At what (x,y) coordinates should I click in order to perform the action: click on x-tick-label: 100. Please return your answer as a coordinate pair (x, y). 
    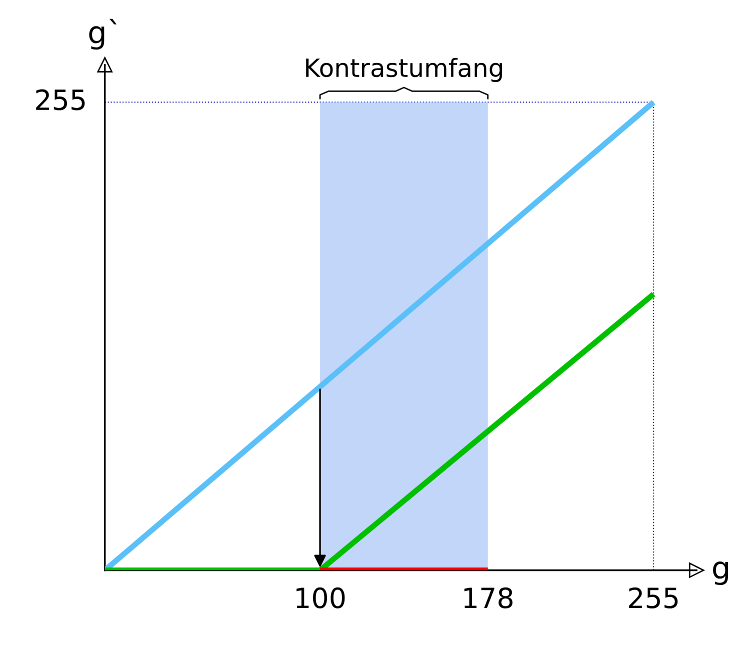
    Looking at the image, I should click on (320, 597).